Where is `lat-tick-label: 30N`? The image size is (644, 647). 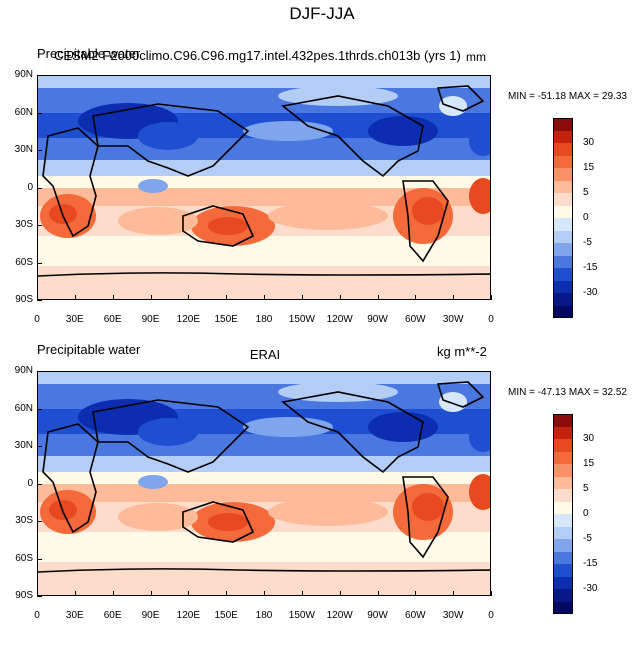 lat-tick-label: 30N is located at coordinates (23, 149).